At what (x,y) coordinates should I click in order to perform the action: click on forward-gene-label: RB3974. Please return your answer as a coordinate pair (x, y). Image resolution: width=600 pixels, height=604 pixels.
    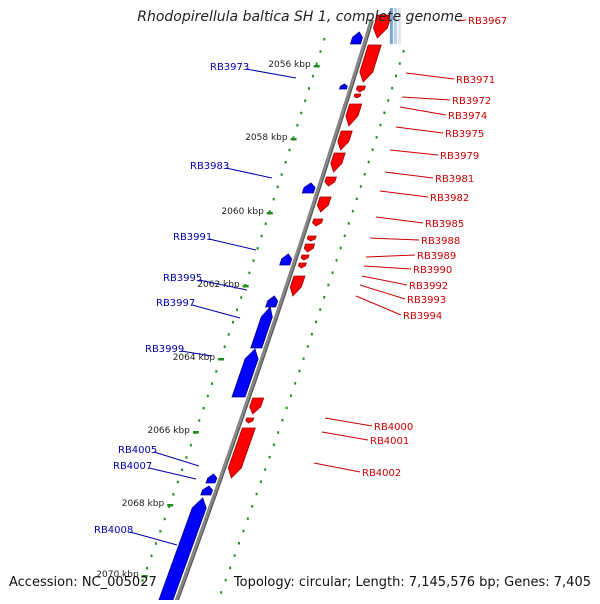
    Looking at the image, I should click on (467, 116).